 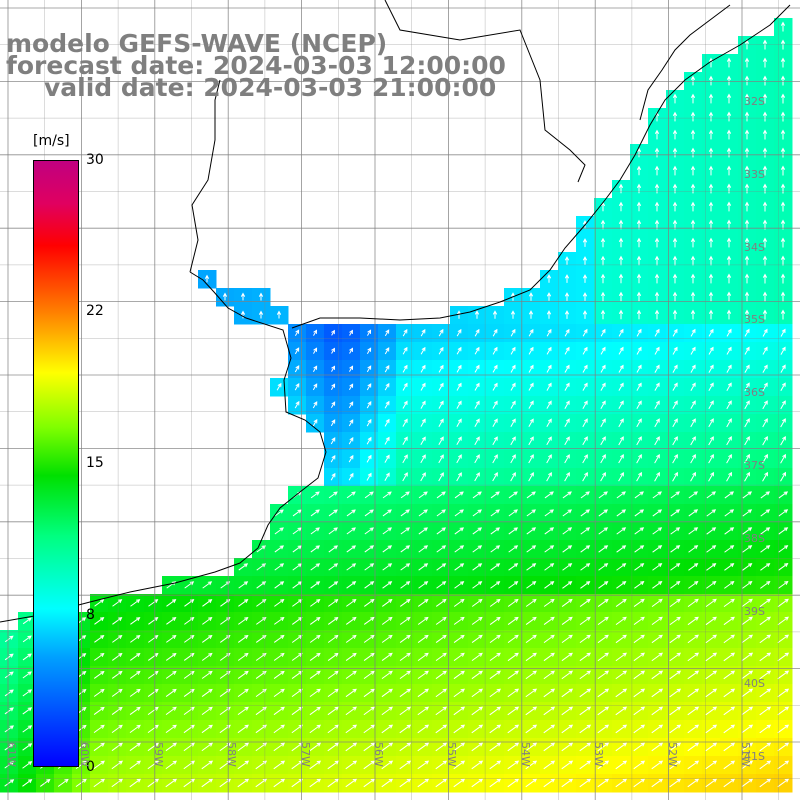 I want to click on lon-label: 54W, so click(x=525, y=754).